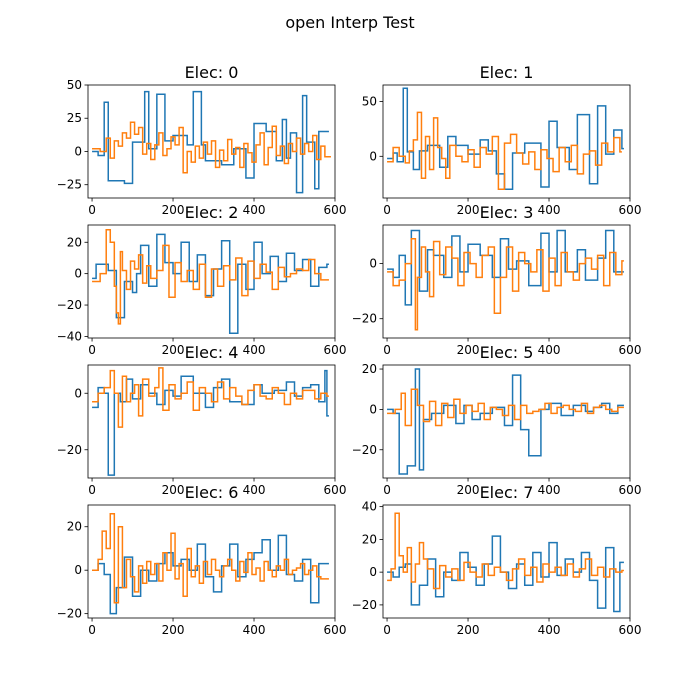 Image resolution: width=700 pixels, height=700 pixels. Describe the element at coordinates (507, 212) in the screenshot. I see `subplot-title: Elec: 3` at that location.